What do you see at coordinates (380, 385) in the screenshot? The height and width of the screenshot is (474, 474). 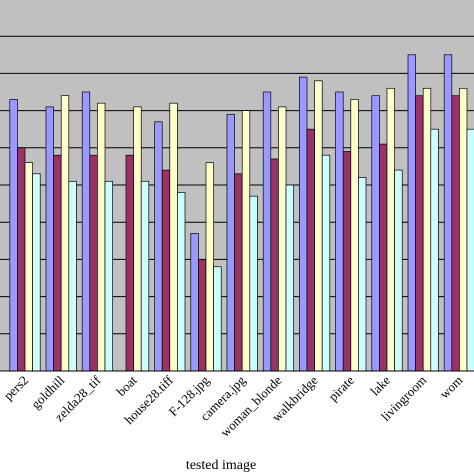 I see `x-tick-label: lake` at bounding box center [380, 385].